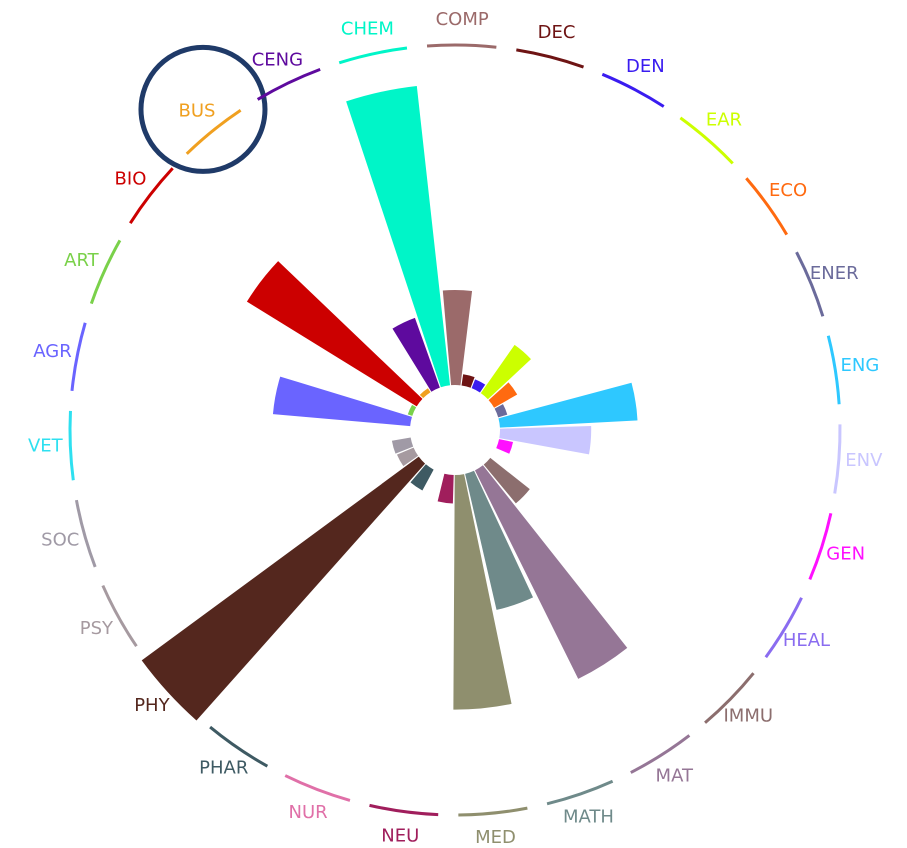  I want to click on category-label-phar: PHAR, so click(223, 768).